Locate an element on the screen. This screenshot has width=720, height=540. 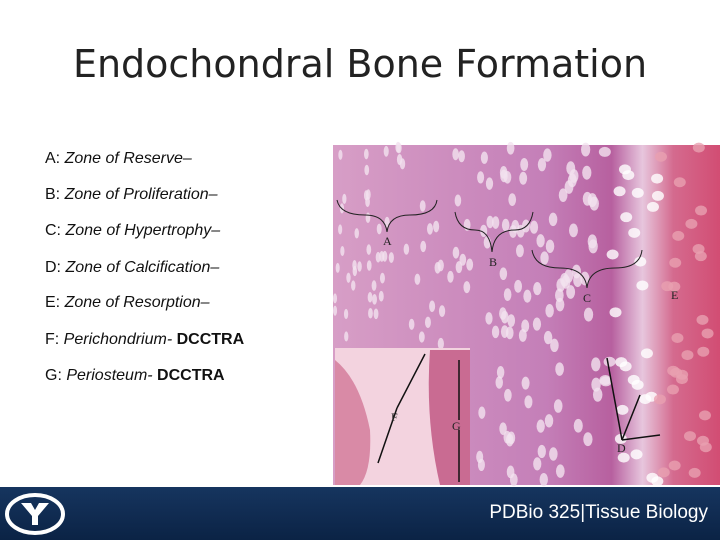
item-term: Zone of Hypertrophy– is located at coordinates (143, 230).